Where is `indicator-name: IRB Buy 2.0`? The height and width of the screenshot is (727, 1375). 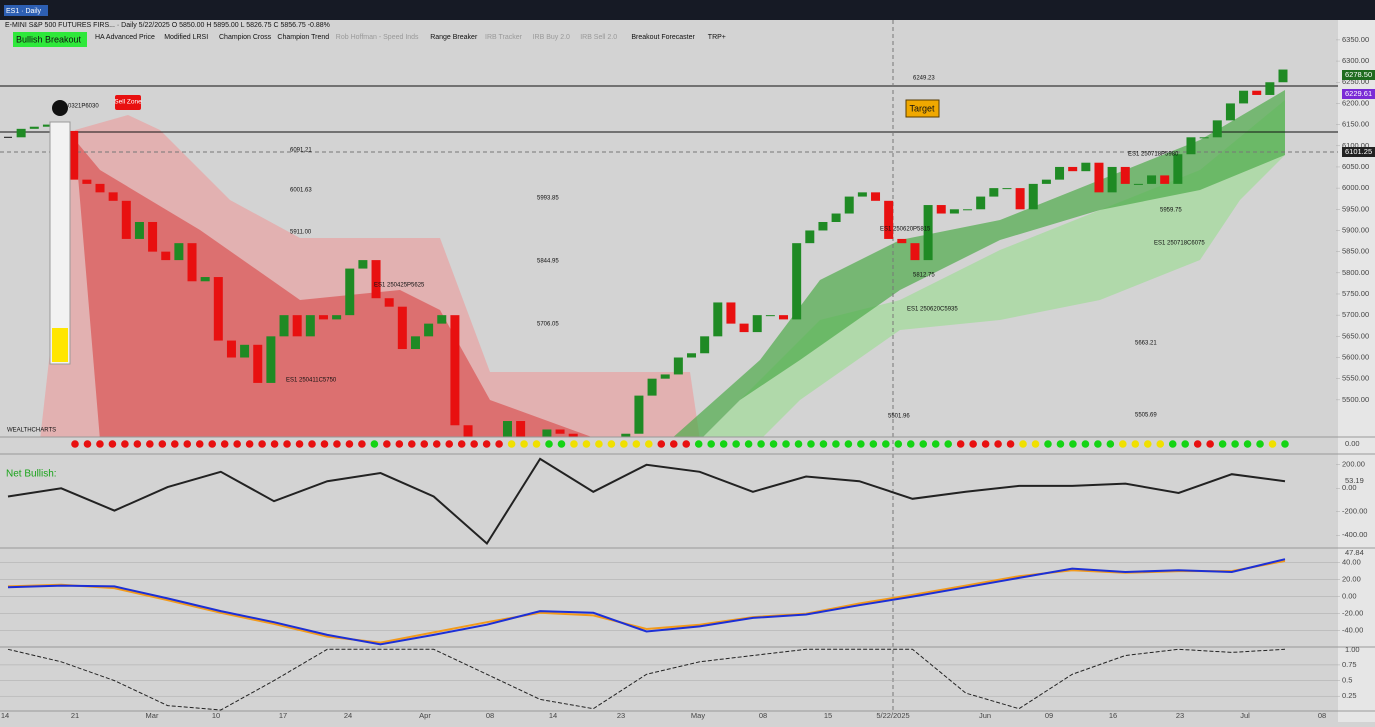 indicator-name: IRB Buy 2.0 is located at coordinates (551, 37).